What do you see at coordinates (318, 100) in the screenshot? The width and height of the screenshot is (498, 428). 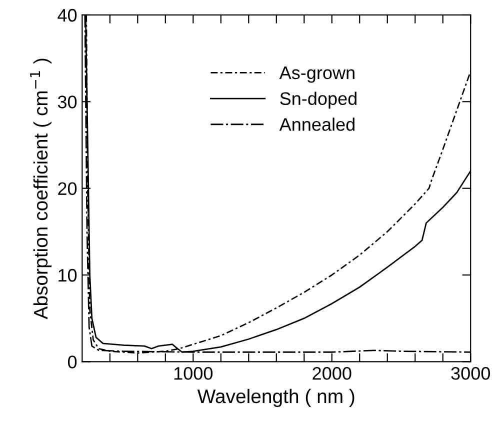 I see `legend-label: Sn-doped` at bounding box center [318, 100].